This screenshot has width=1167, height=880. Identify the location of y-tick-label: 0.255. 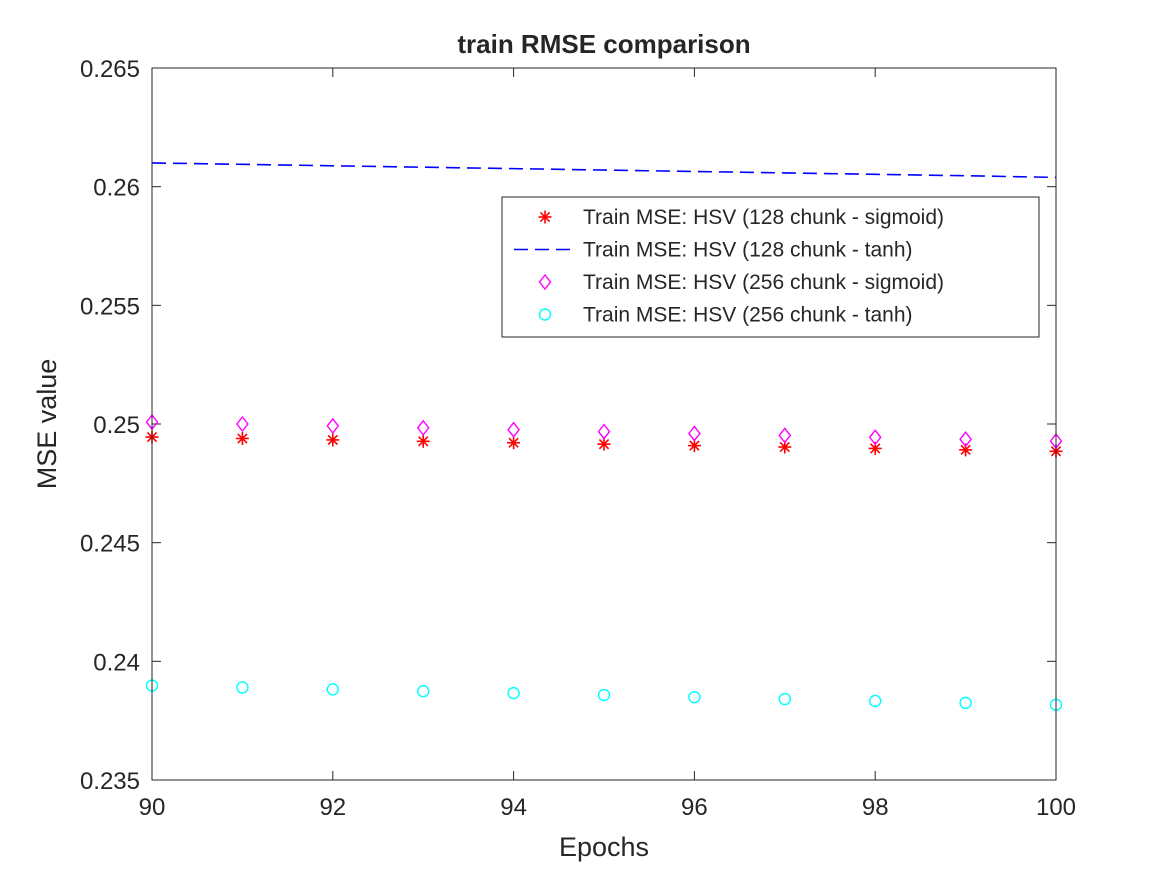
(110, 306).